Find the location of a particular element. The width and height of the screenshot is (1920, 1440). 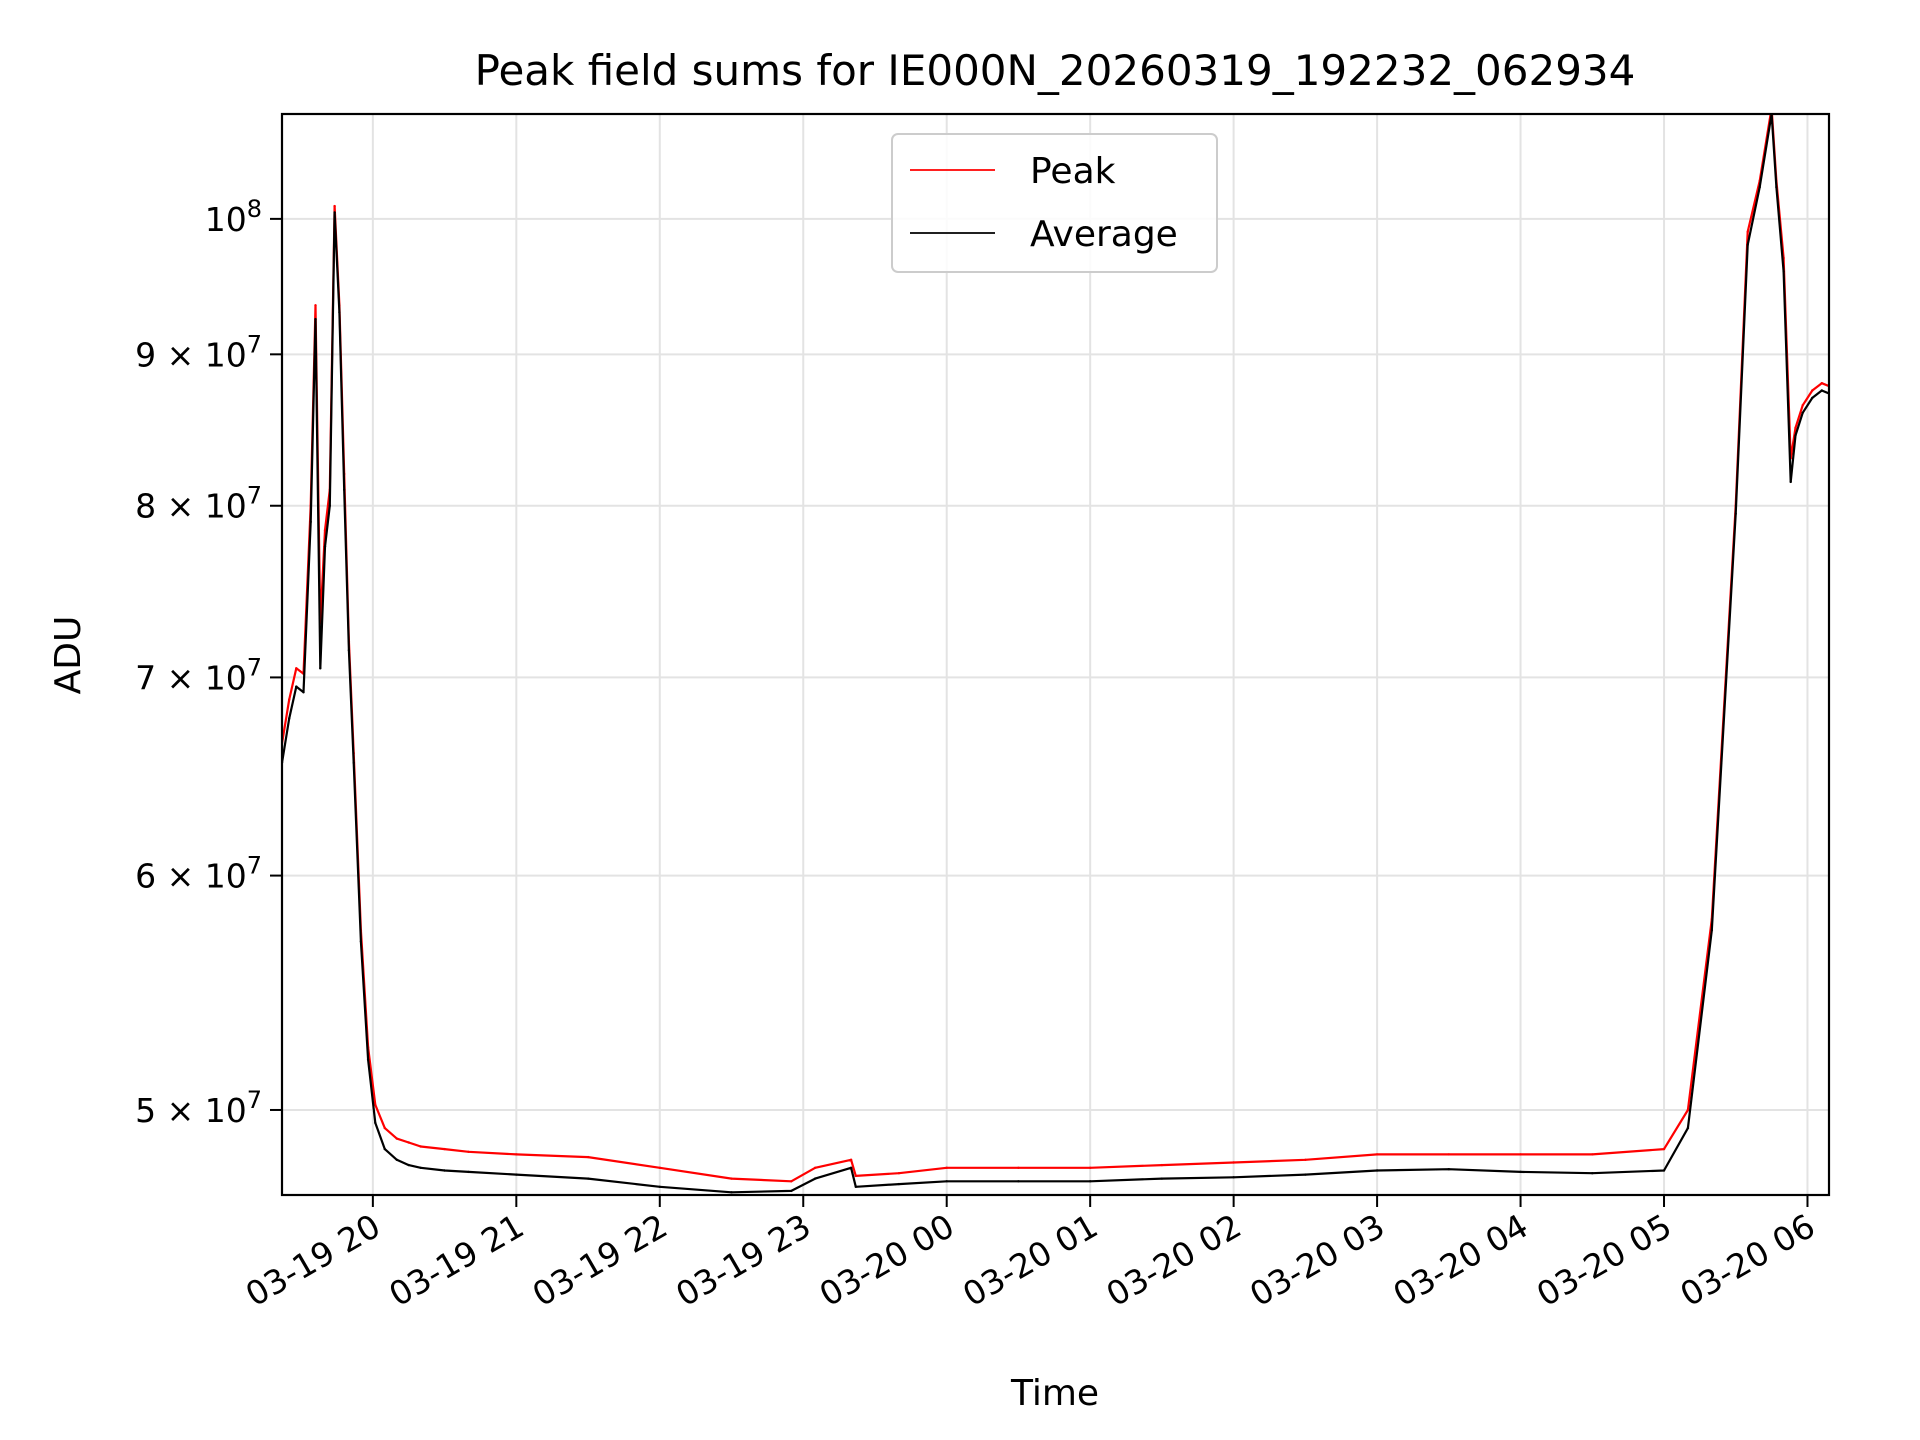

y-axis-label: ADU is located at coordinates (68, 655).